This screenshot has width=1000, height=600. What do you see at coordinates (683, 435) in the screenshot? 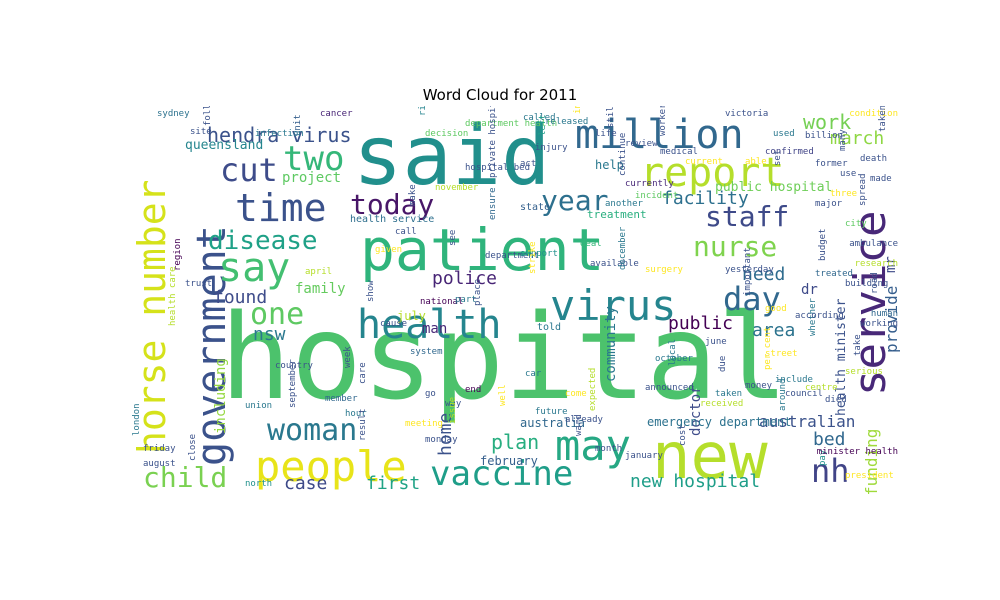
I see `word-cost: cost` at bounding box center [683, 435].